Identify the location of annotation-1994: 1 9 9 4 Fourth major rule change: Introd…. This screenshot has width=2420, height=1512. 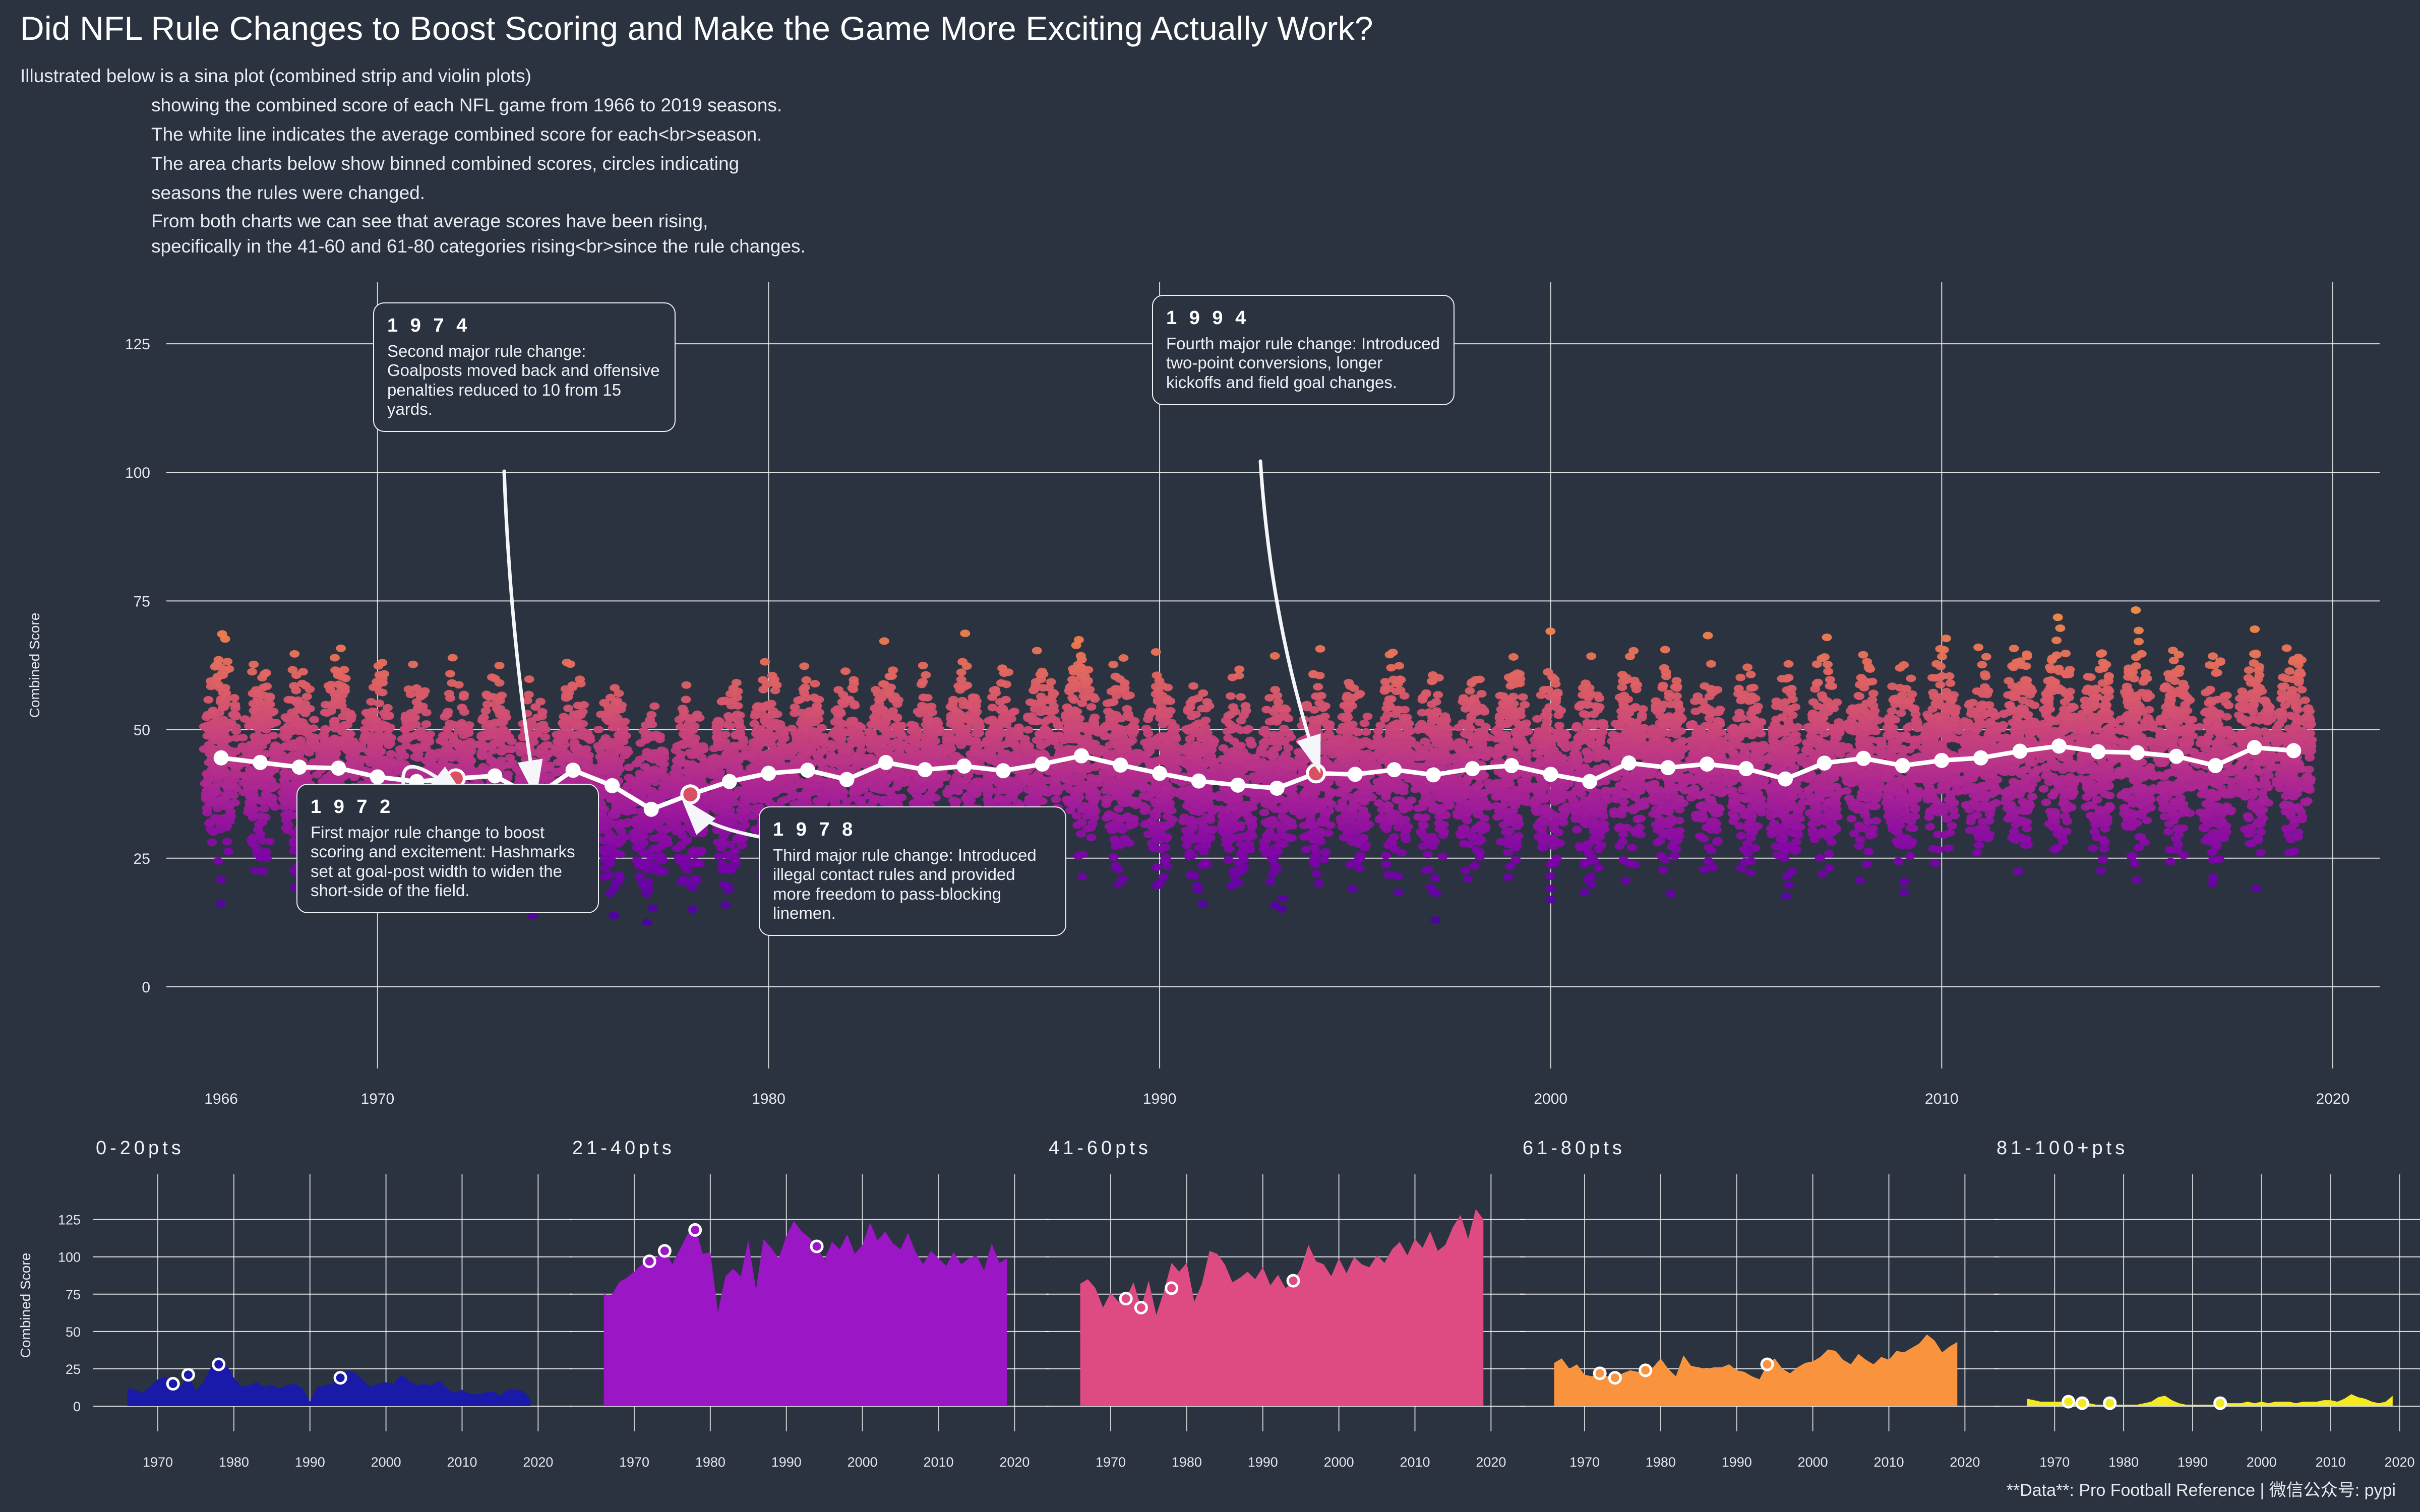
(1303, 350).